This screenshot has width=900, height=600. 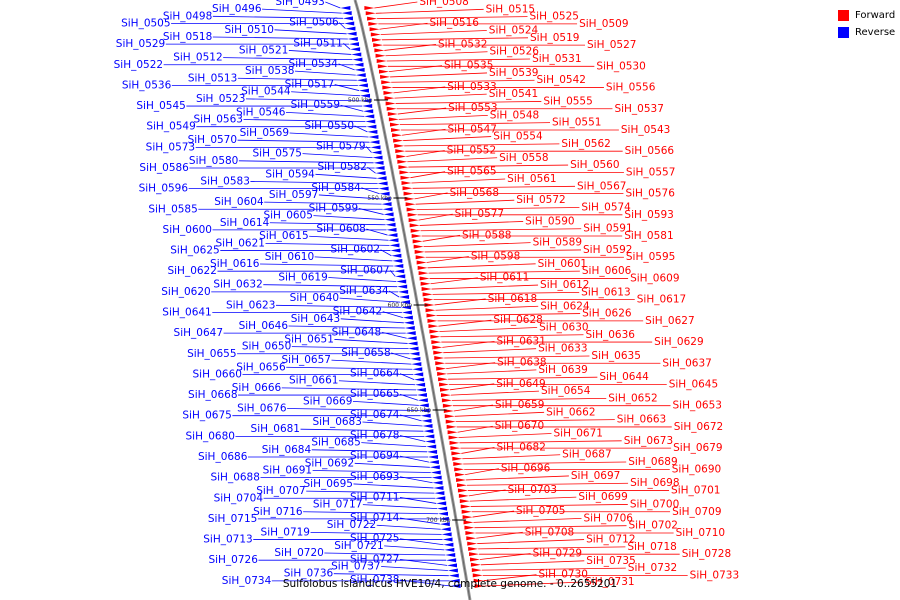 What do you see at coordinates (336, 188) in the screenshot?
I see `gene-label: SiH_0584` at bounding box center [336, 188].